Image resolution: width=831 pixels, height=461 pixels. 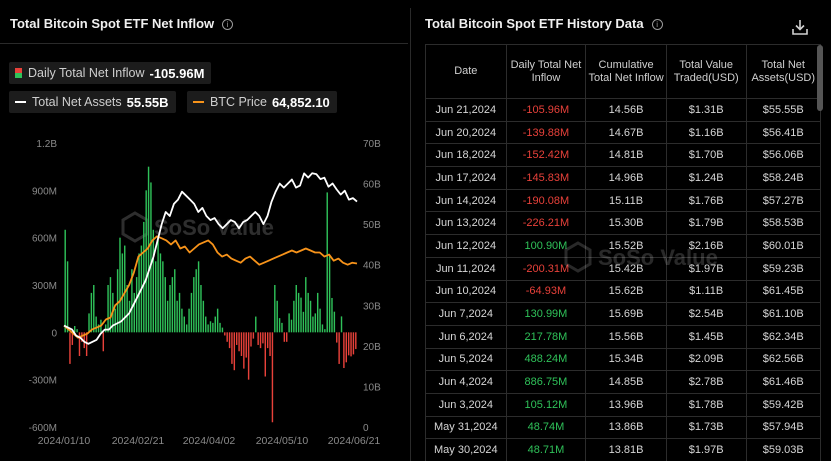 I want to click on panel-divider, so click(x=410, y=234).